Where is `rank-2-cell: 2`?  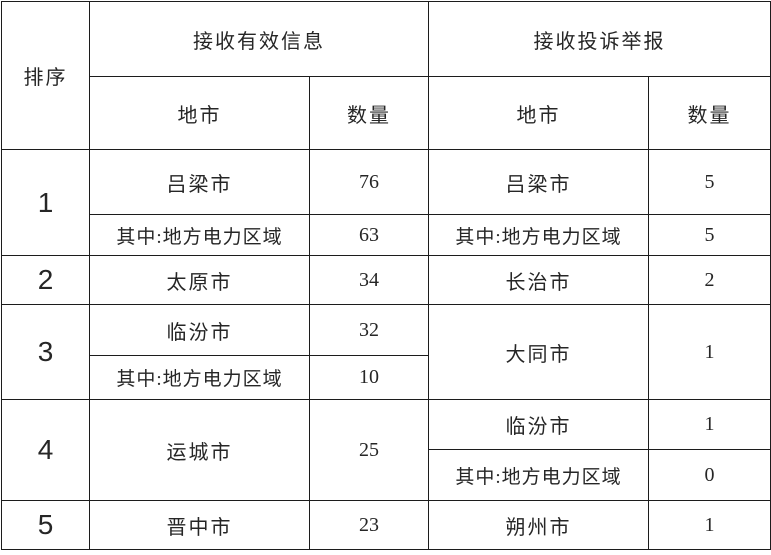 rank-2-cell: 2 is located at coordinates (45, 280).